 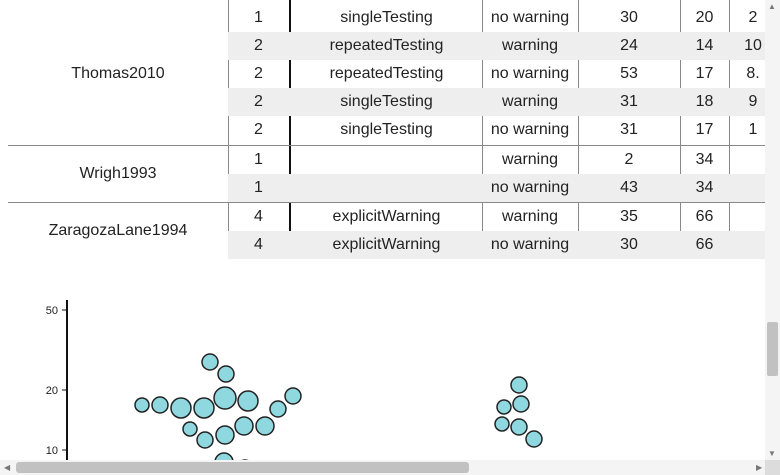 I want to click on table-cell-c: 2, so click(x=753, y=17).